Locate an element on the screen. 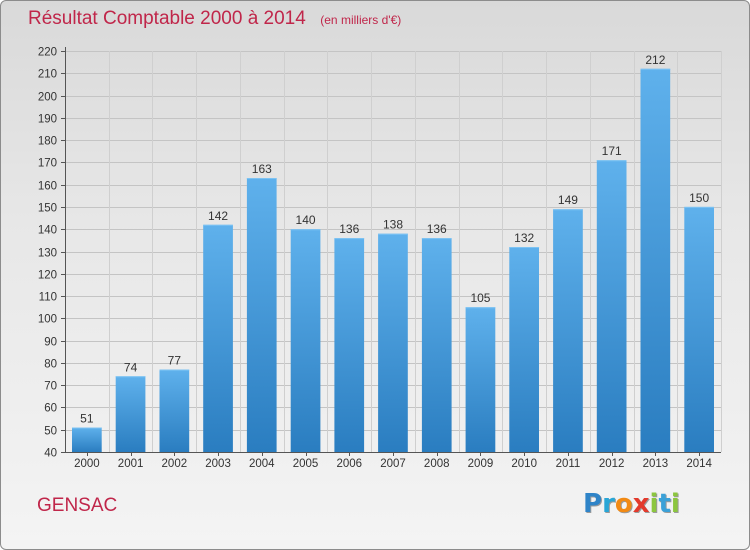 The height and width of the screenshot is (550, 750). unit-text: (en milliers d'€) is located at coordinates (361, 20).